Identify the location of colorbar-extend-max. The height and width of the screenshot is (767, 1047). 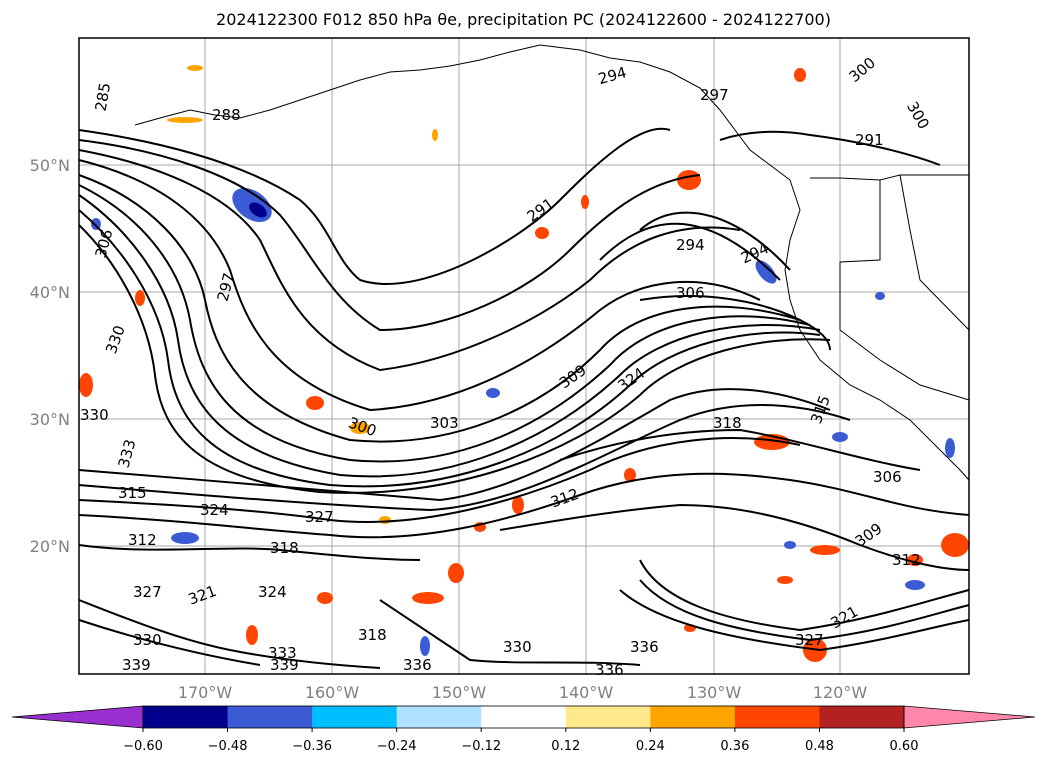
(969, 717).